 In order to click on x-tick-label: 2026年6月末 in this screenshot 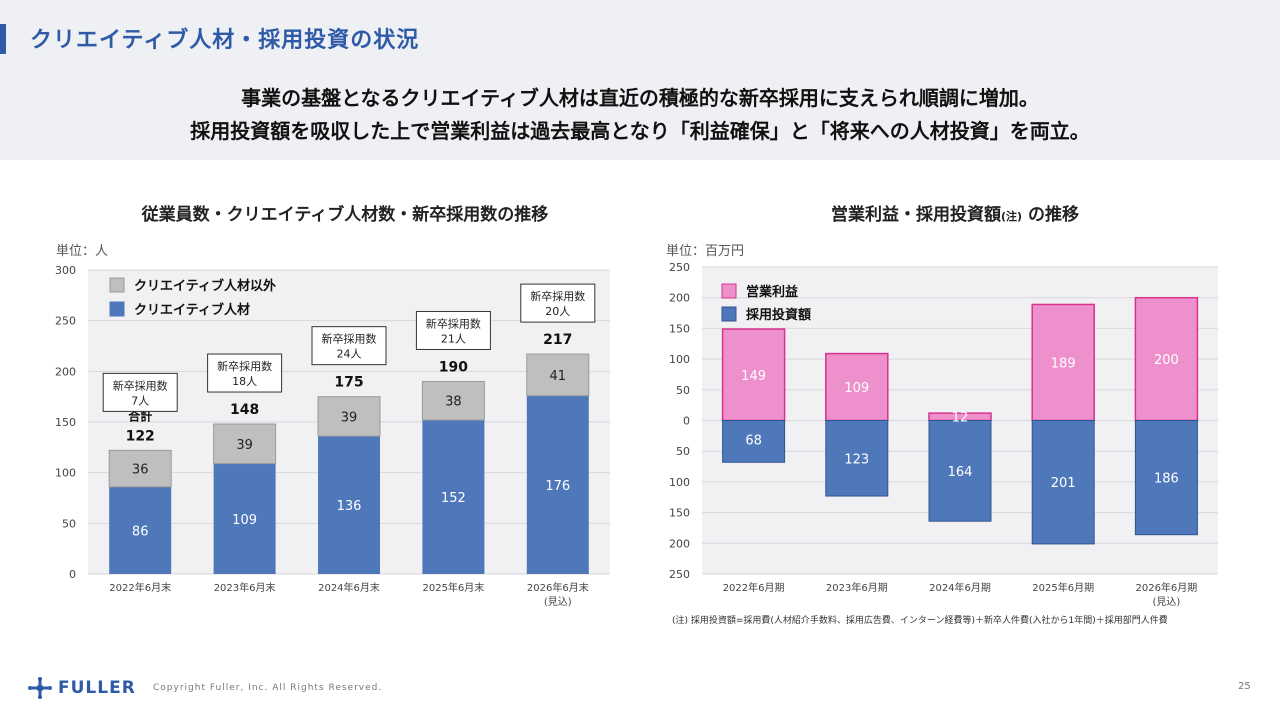, I will do `click(558, 587)`.